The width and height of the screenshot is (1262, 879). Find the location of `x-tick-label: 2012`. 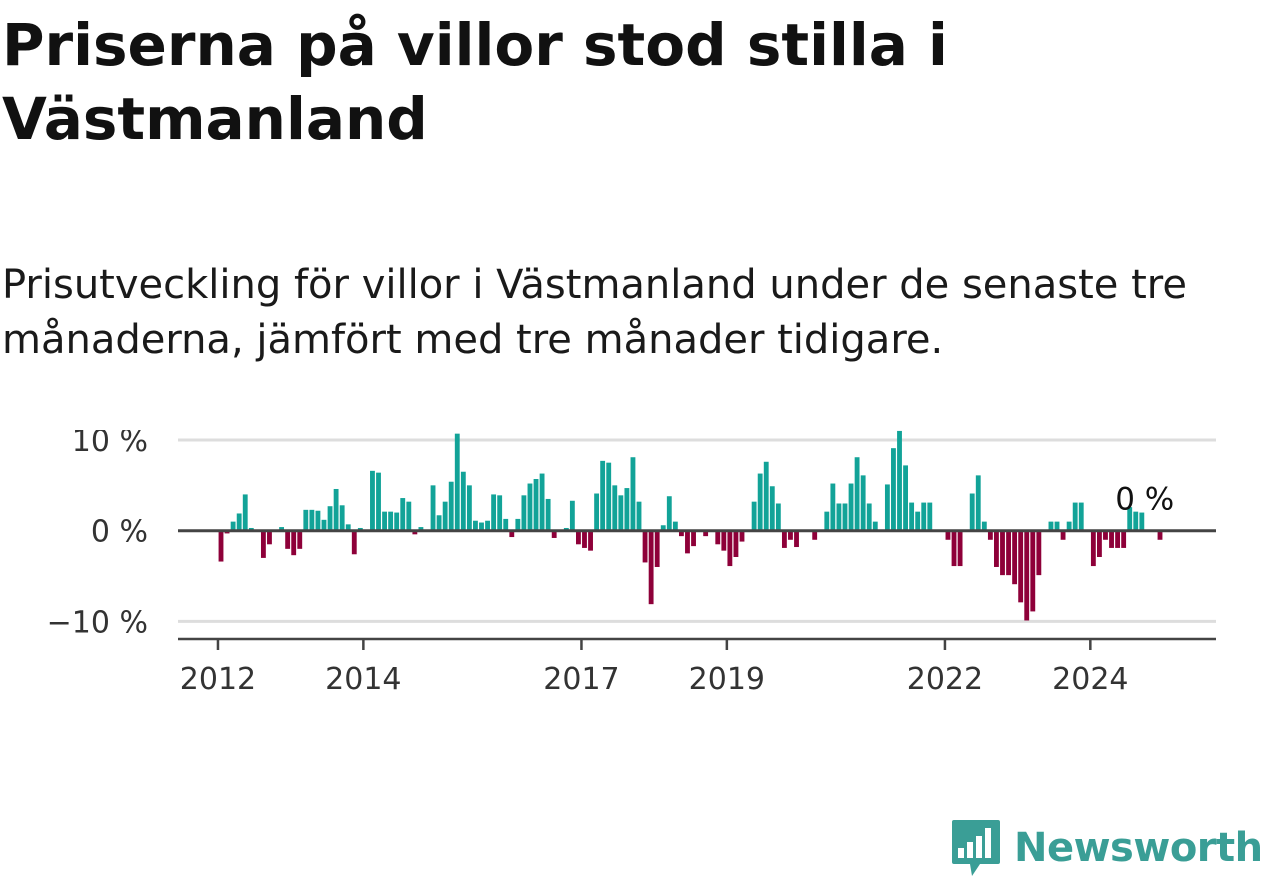

x-tick-label: 2012 is located at coordinates (218, 679).